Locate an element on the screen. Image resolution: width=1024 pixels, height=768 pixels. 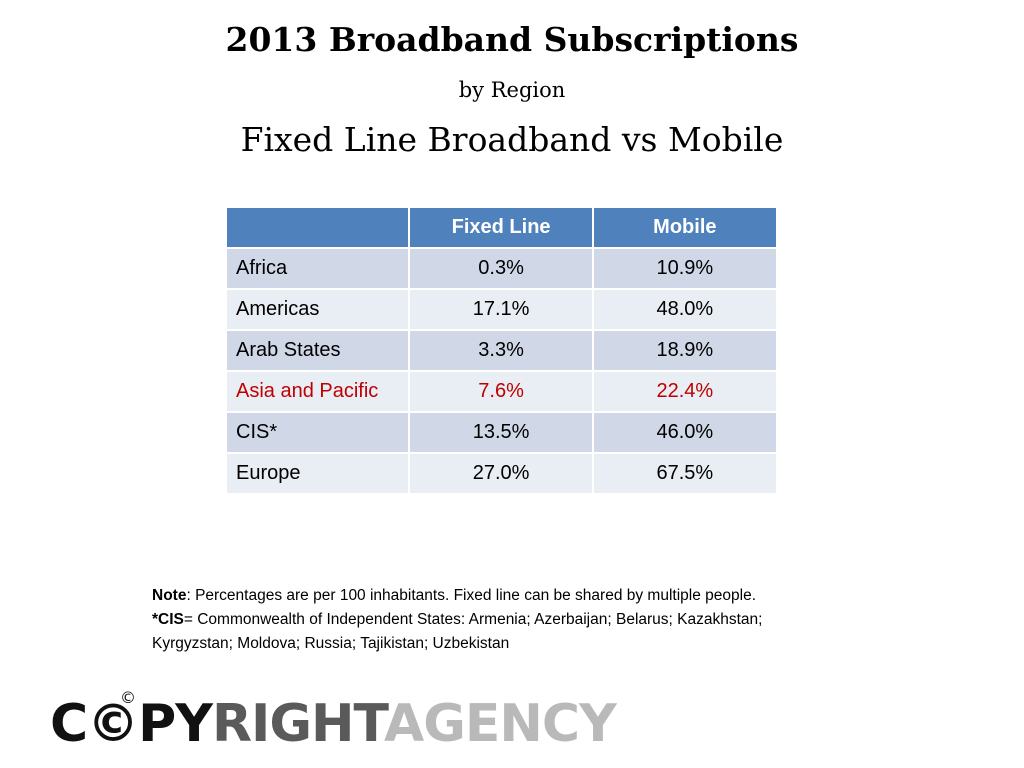
fixed-cell: 13.5% is located at coordinates (501, 432).